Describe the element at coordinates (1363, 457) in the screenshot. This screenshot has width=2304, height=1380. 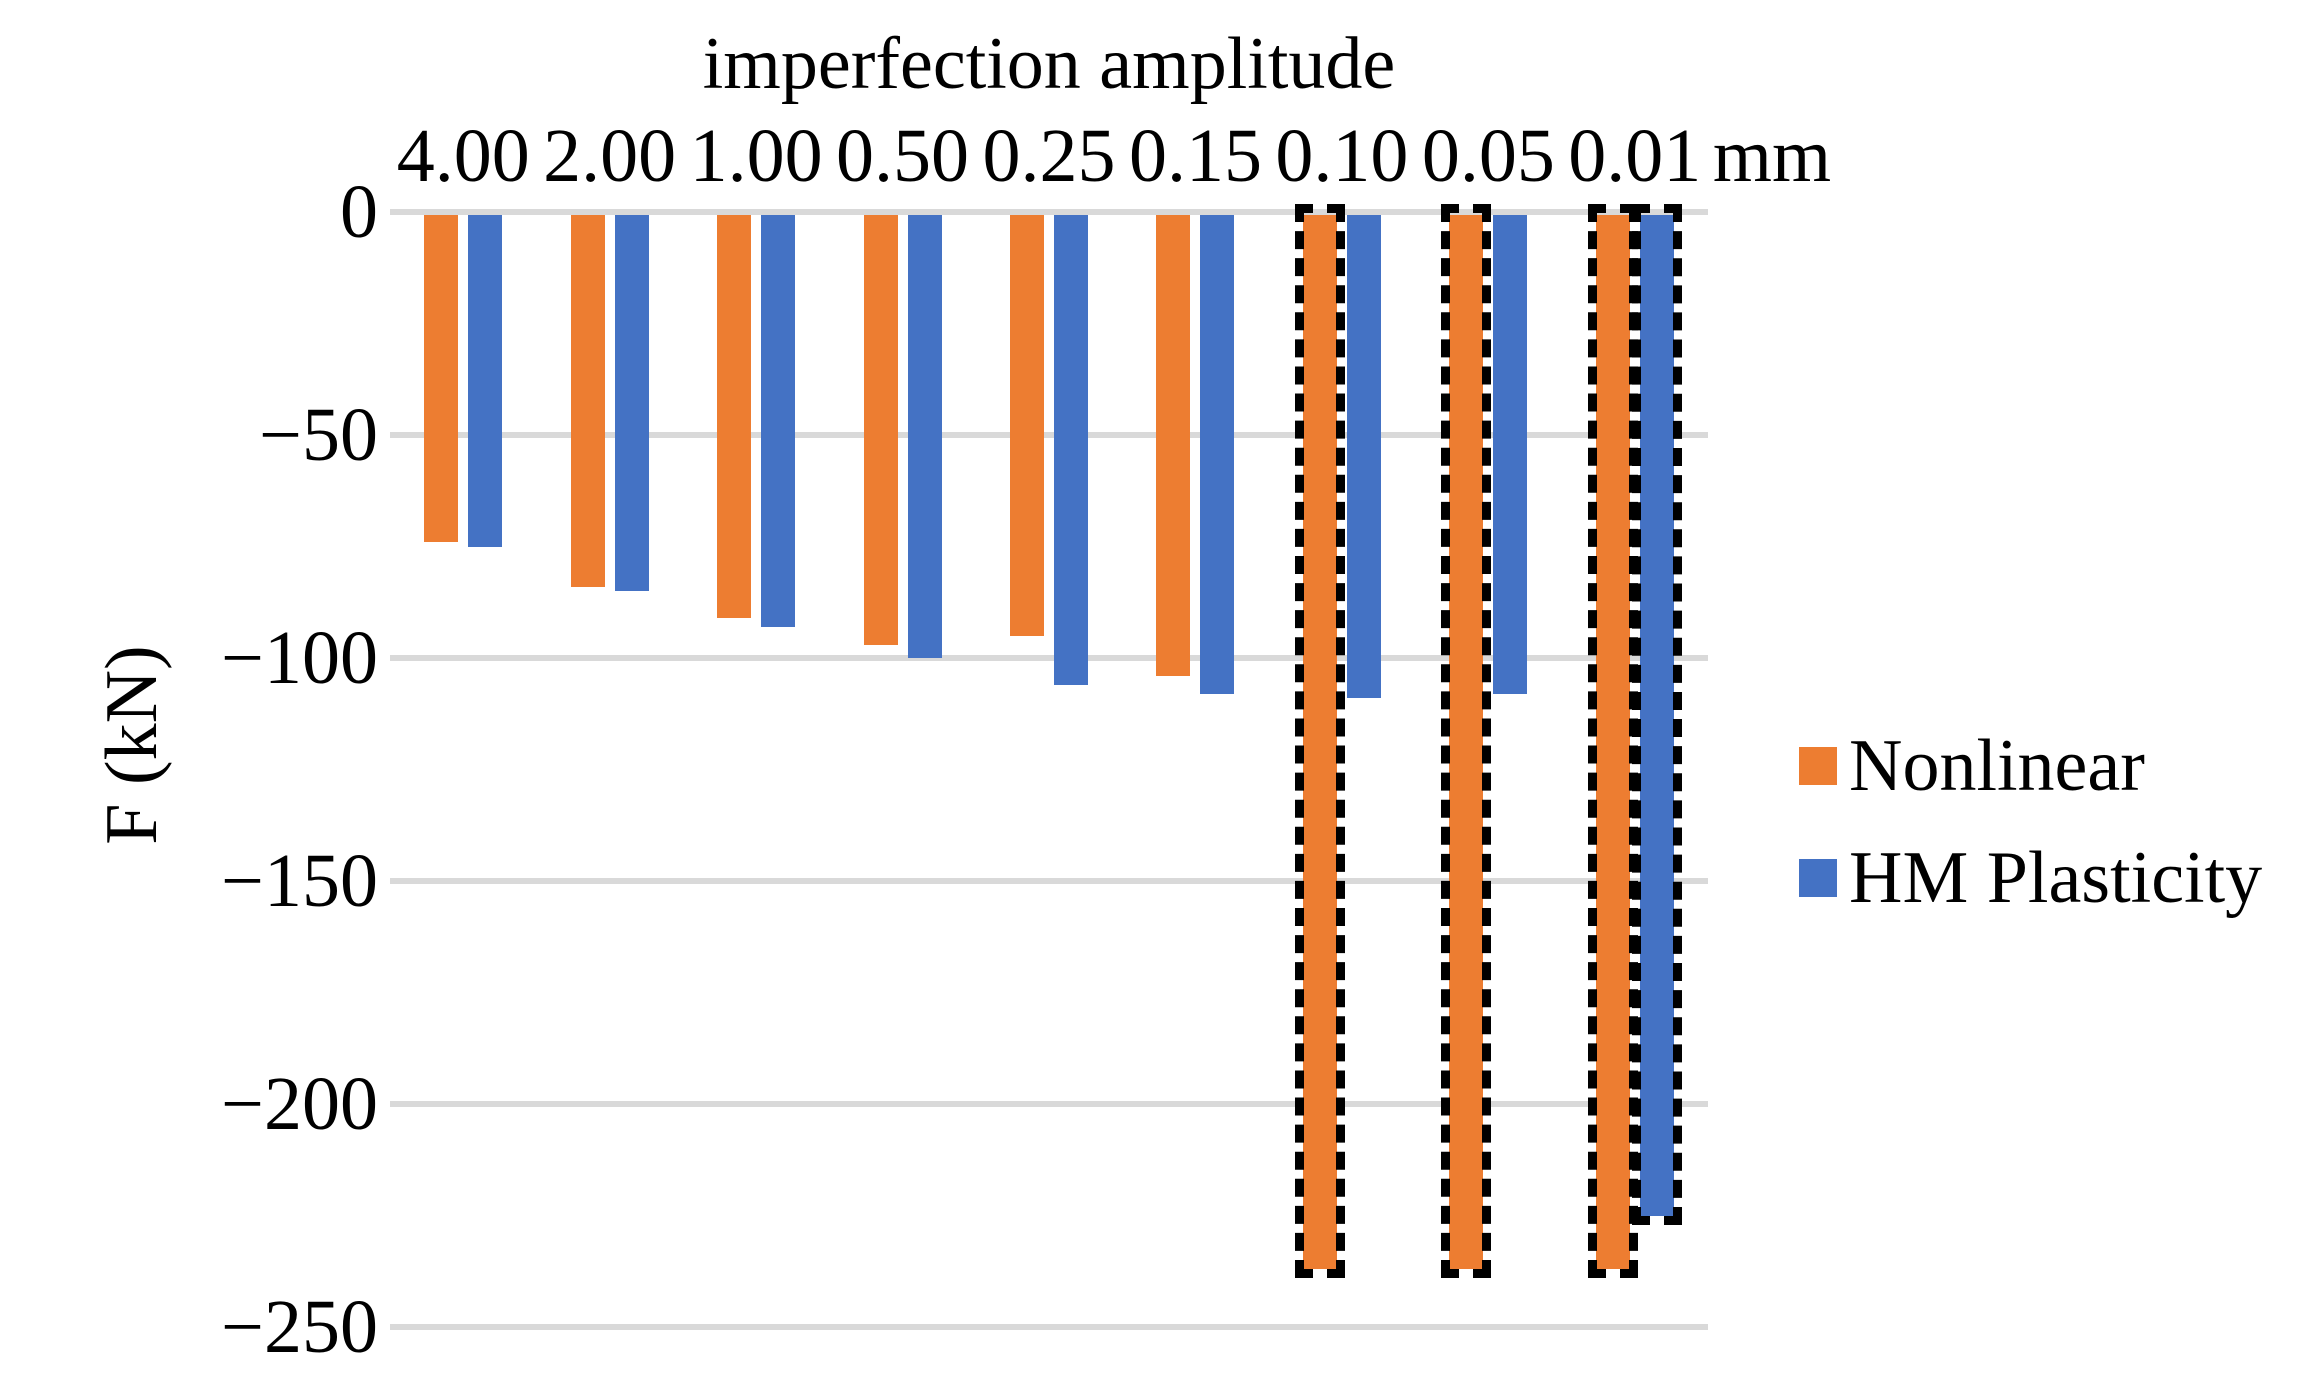
I see `bar-hm-plasticity-0.10` at that location.